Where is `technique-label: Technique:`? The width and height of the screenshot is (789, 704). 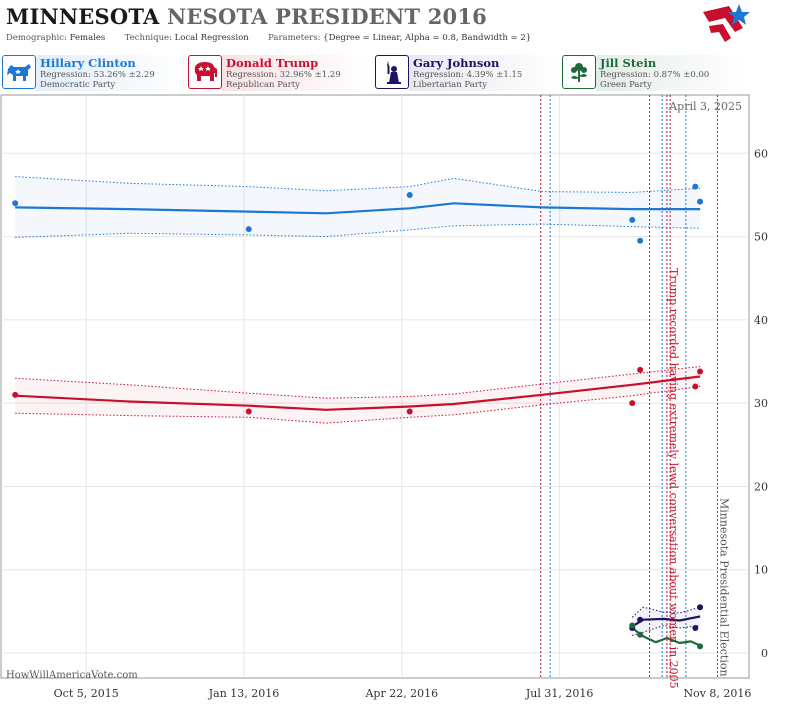
technique-label: Technique: is located at coordinates (148, 38).